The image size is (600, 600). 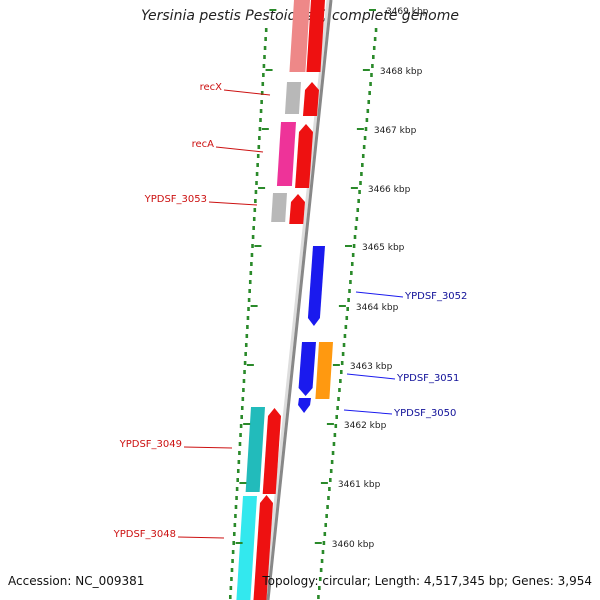 What do you see at coordinates (401, 72) in the screenshot?
I see `tick-label: 3468 kbp` at bounding box center [401, 72].